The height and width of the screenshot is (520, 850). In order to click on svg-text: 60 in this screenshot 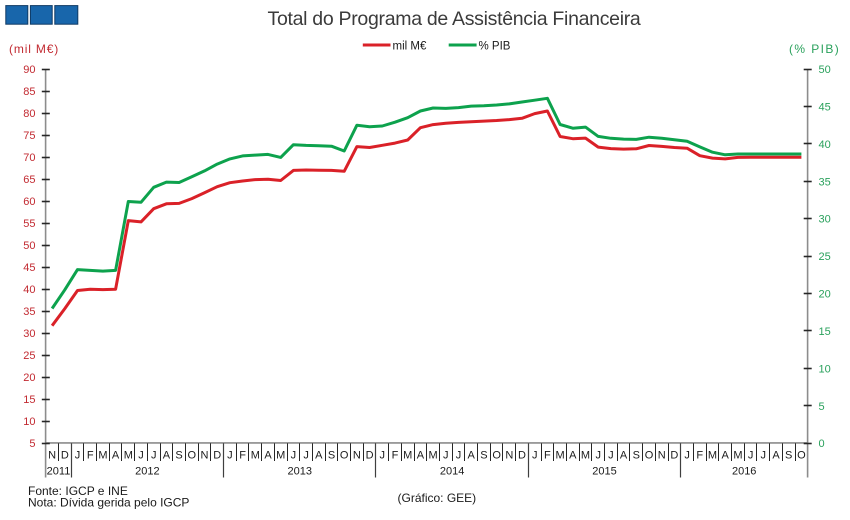, I will do `click(29, 202)`.